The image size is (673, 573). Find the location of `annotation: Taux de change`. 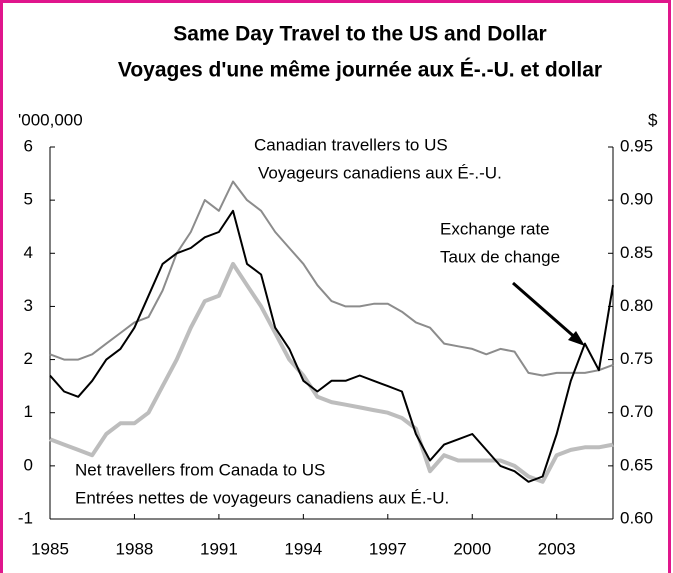

annotation: Taux de change is located at coordinates (500, 256).